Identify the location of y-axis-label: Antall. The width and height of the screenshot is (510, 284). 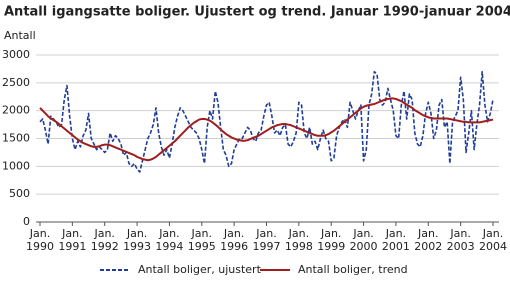
(20, 35).